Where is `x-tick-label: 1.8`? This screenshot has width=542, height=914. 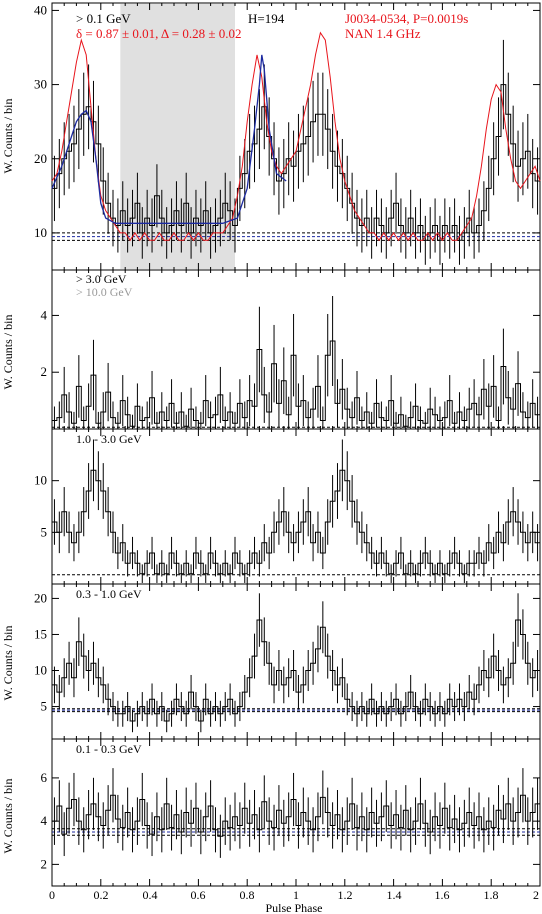
x-tick-label: 1.8 is located at coordinates (491, 895).